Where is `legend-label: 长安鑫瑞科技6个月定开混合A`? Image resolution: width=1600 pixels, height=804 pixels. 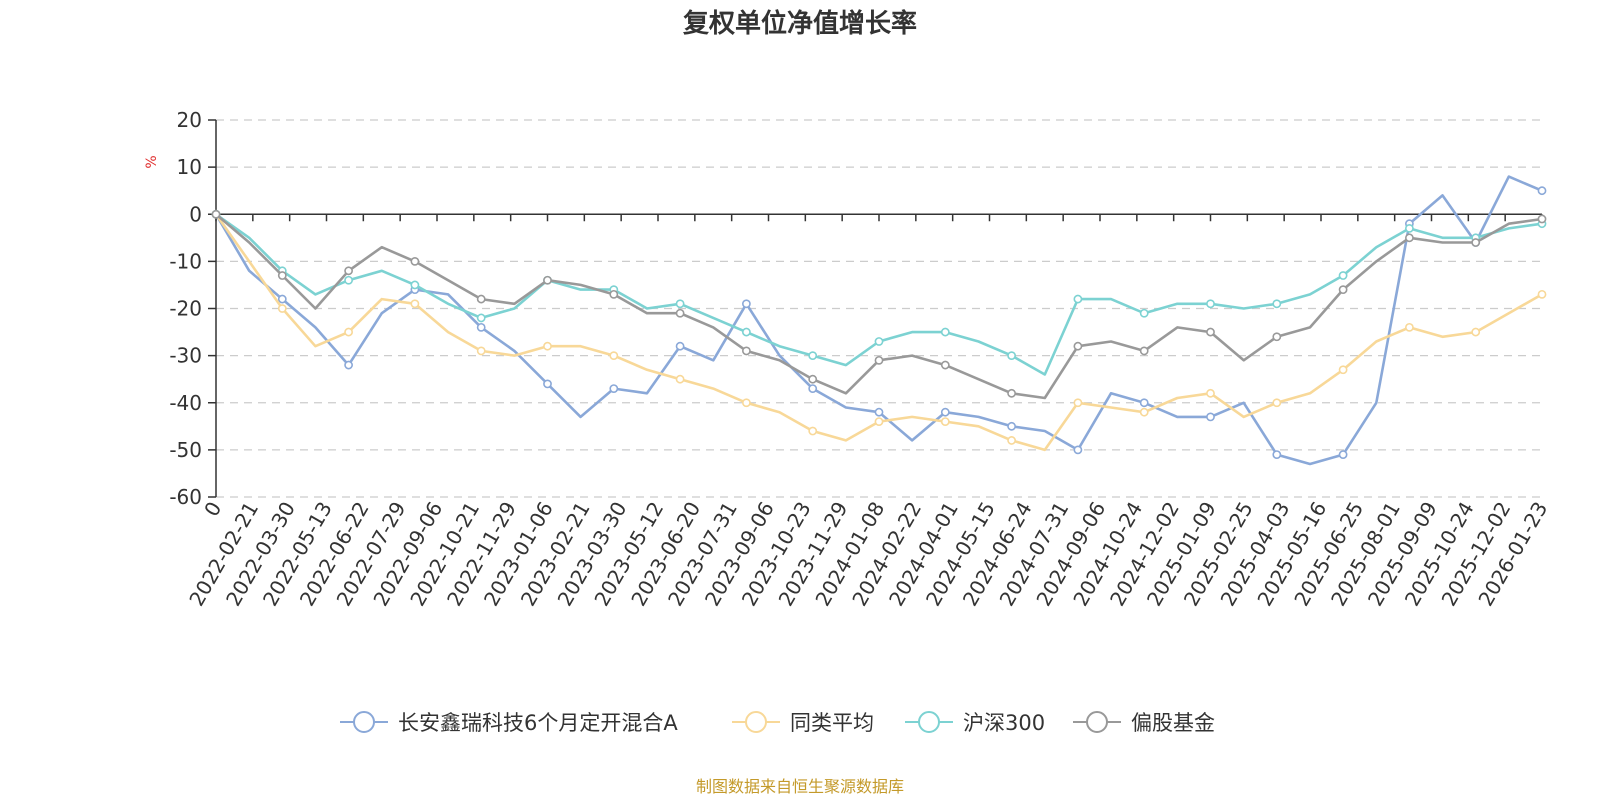 legend-label: 长安鑫瑞科技6个月定开混合A is located at coordinates (538, 723).